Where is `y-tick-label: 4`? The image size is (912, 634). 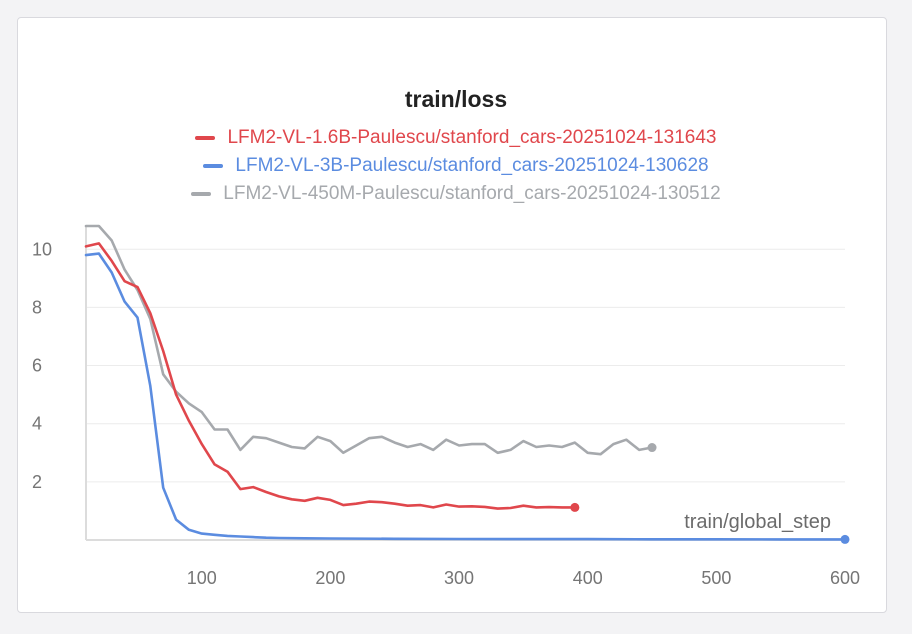 y-tick-label: 4 is located at coordinates (37, 424).